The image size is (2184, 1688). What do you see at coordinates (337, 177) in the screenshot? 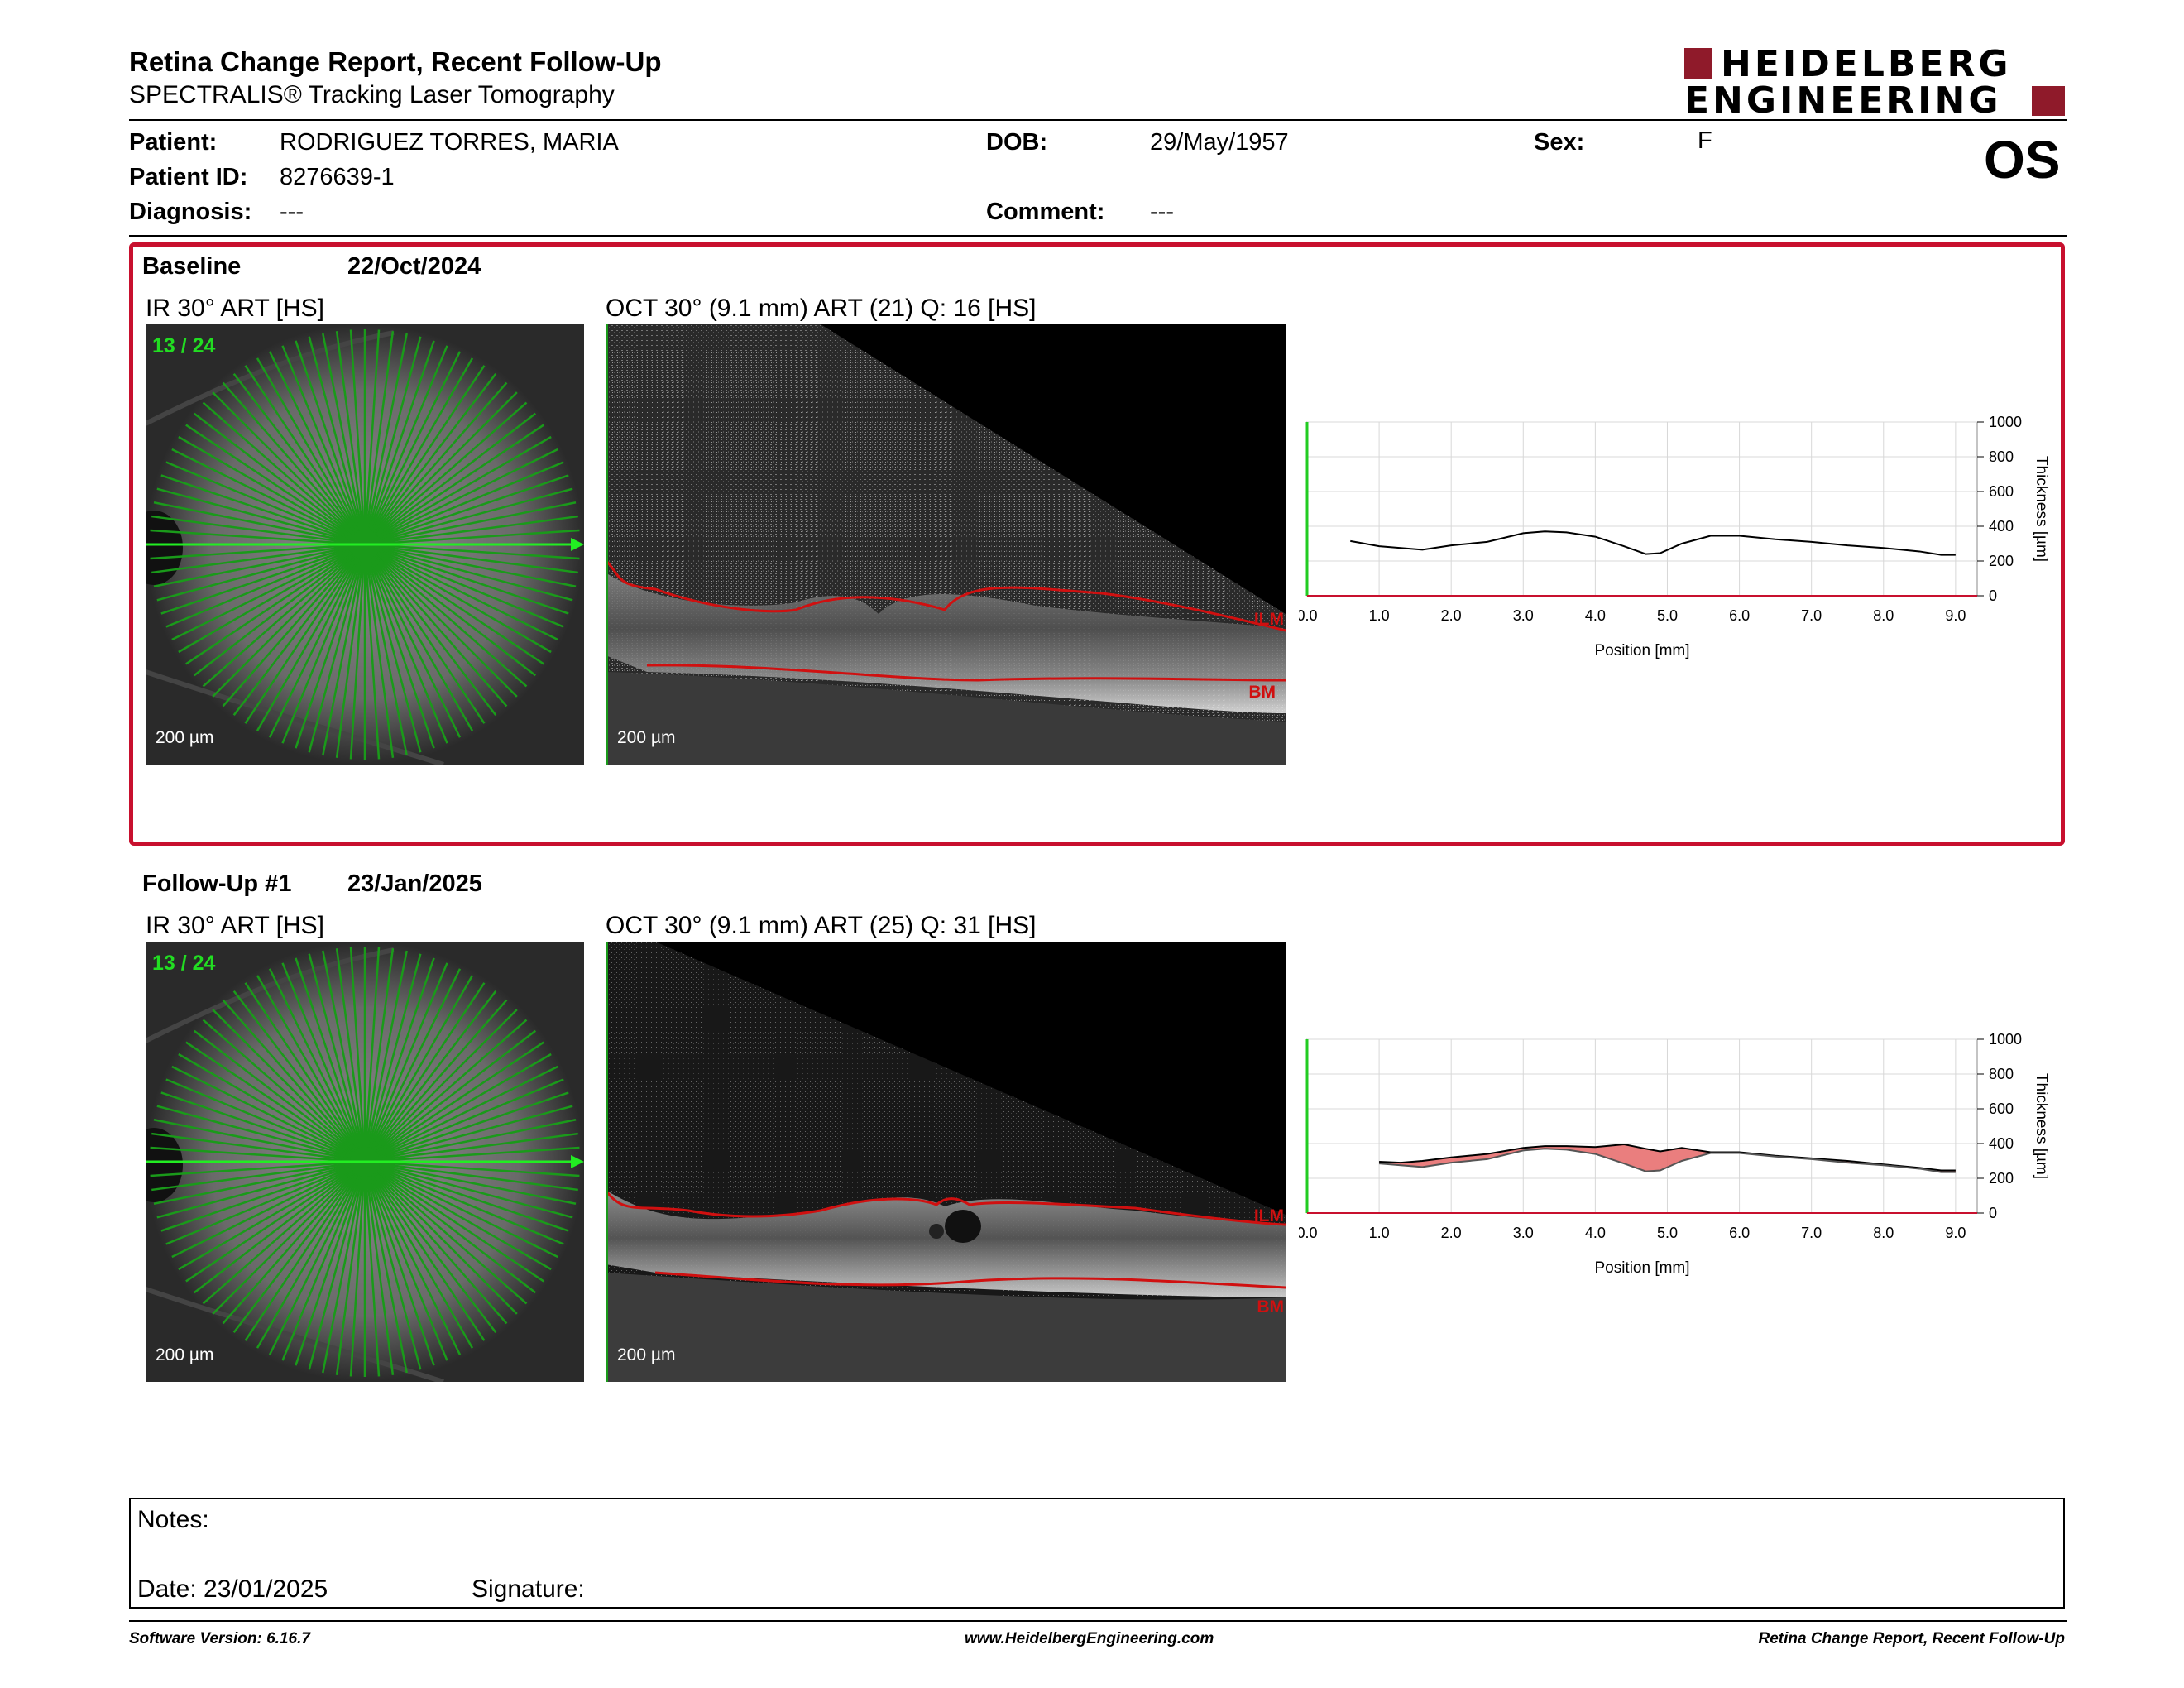
I see `patient-id: 8276639-1` at bounding box center [337, 177].